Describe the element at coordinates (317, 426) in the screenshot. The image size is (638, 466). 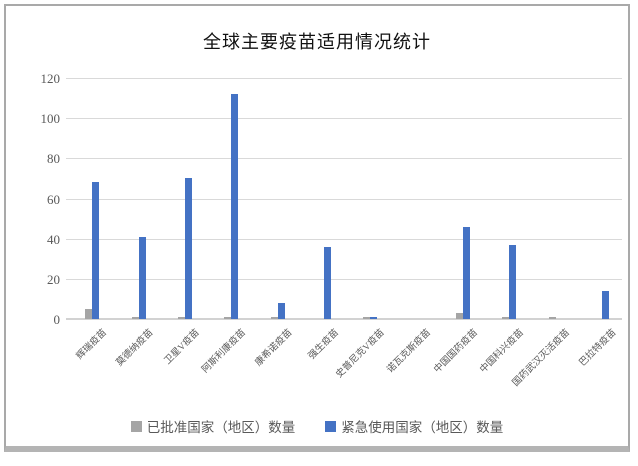
I see `legend: 已批准国家（地区）数量 紧急使用国家（地区）数量` at that location.